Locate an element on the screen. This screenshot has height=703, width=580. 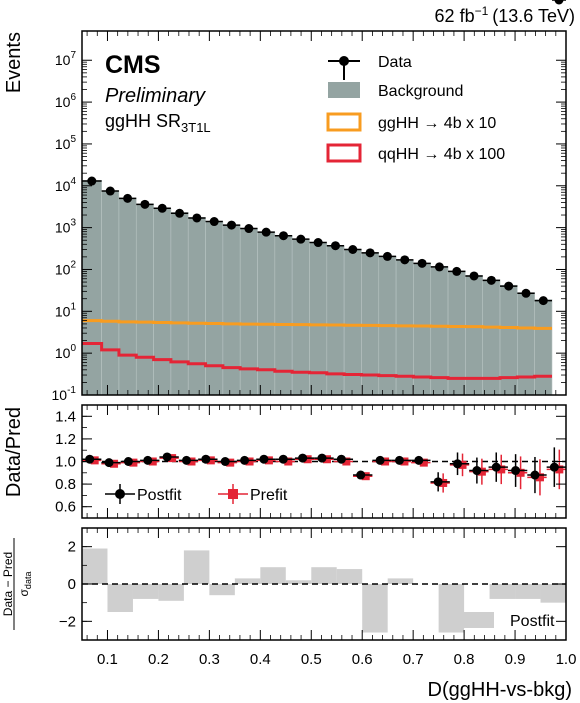
ratio-ytick-label: 1.0 is located at coordinates (65, 462).